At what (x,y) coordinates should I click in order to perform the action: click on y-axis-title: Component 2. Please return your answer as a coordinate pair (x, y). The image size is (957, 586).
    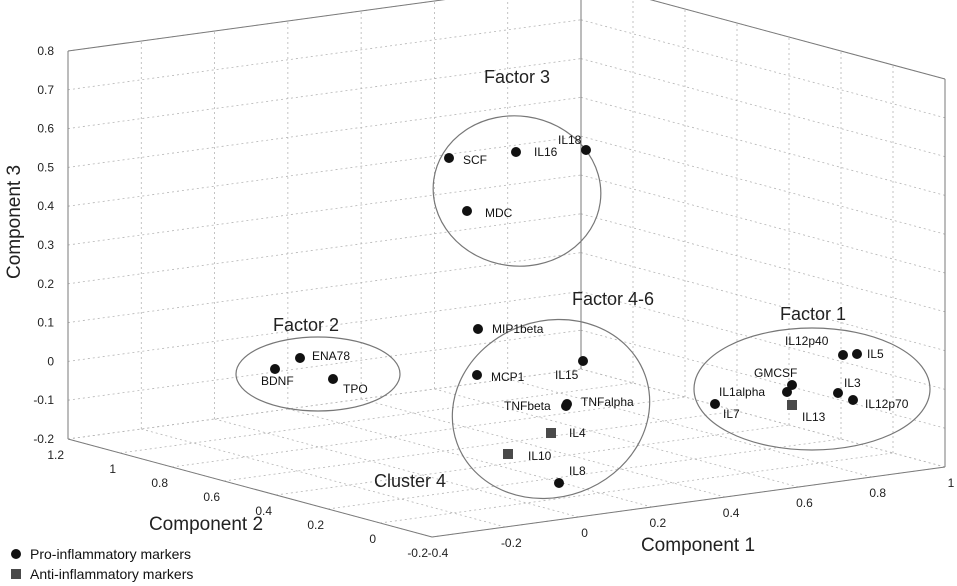
    Looking at the image, I should click on (206, 524).